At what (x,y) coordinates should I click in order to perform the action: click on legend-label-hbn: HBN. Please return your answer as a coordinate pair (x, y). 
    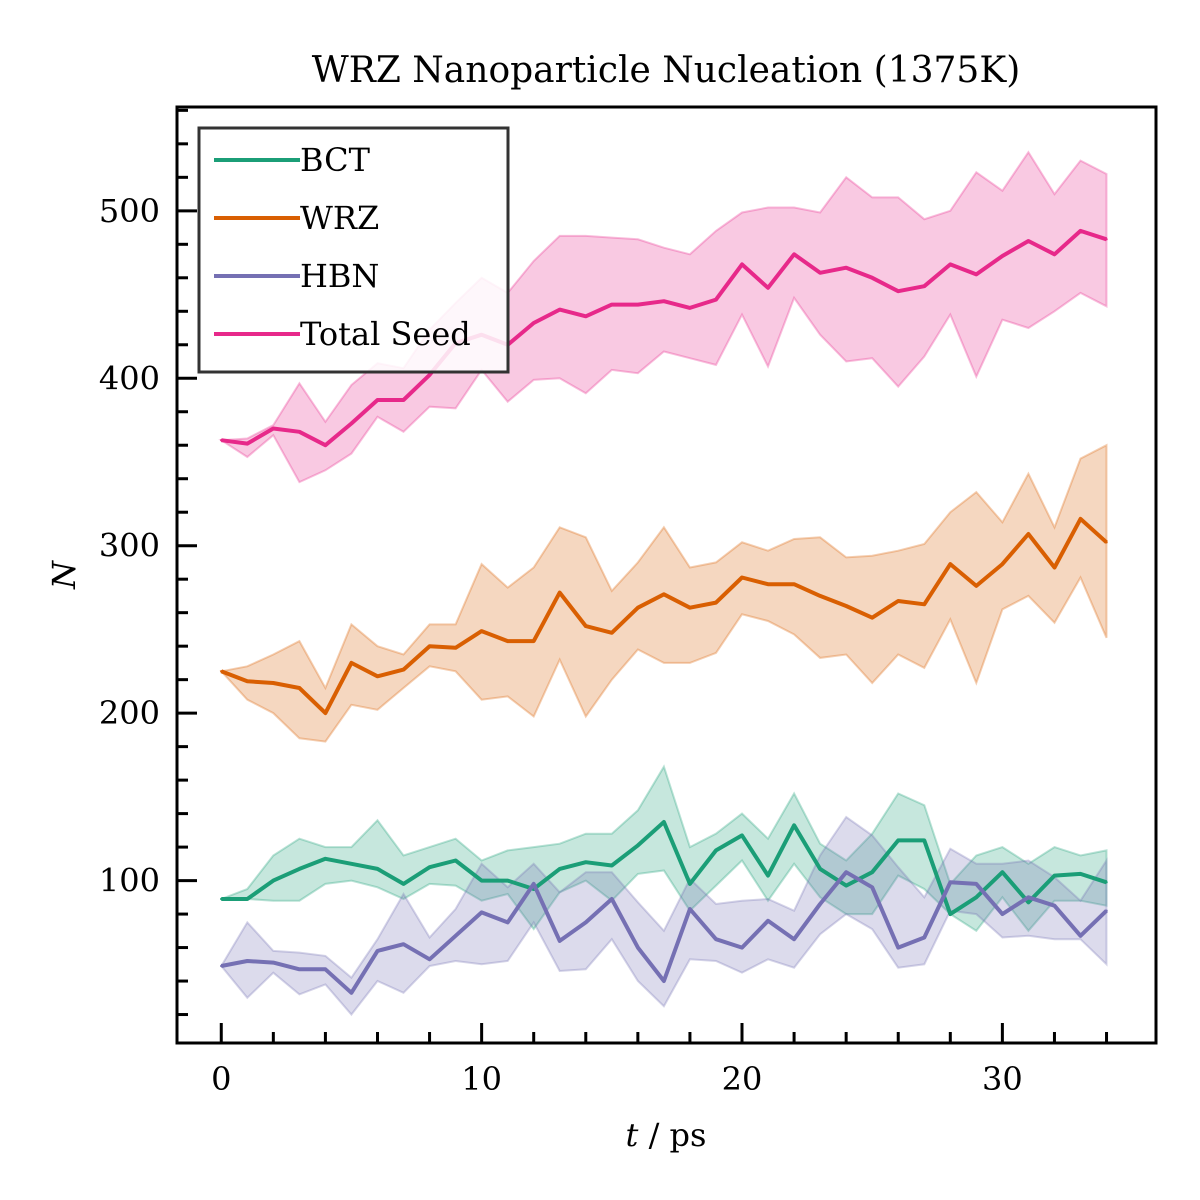
    Looking at the image, I should click on (339, 276).